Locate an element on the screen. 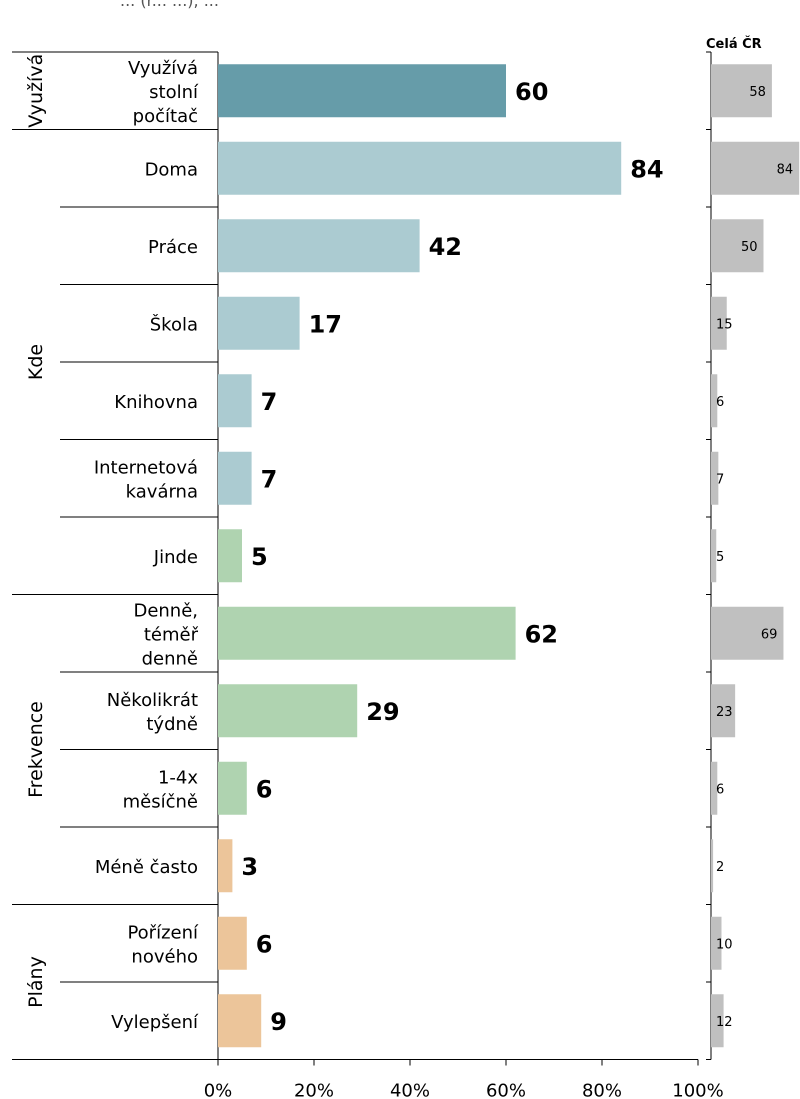 This screenshot has height=1099, width=800. x-tick-label: 60% is located at coordinates (506, 1090).